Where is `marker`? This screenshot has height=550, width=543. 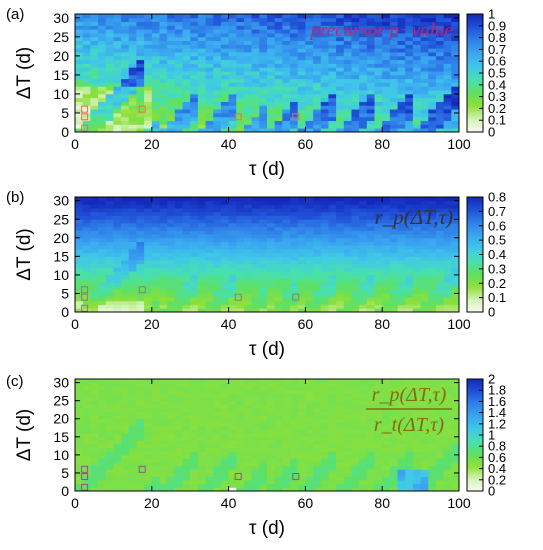 marker is located at coordinates (296, 117).